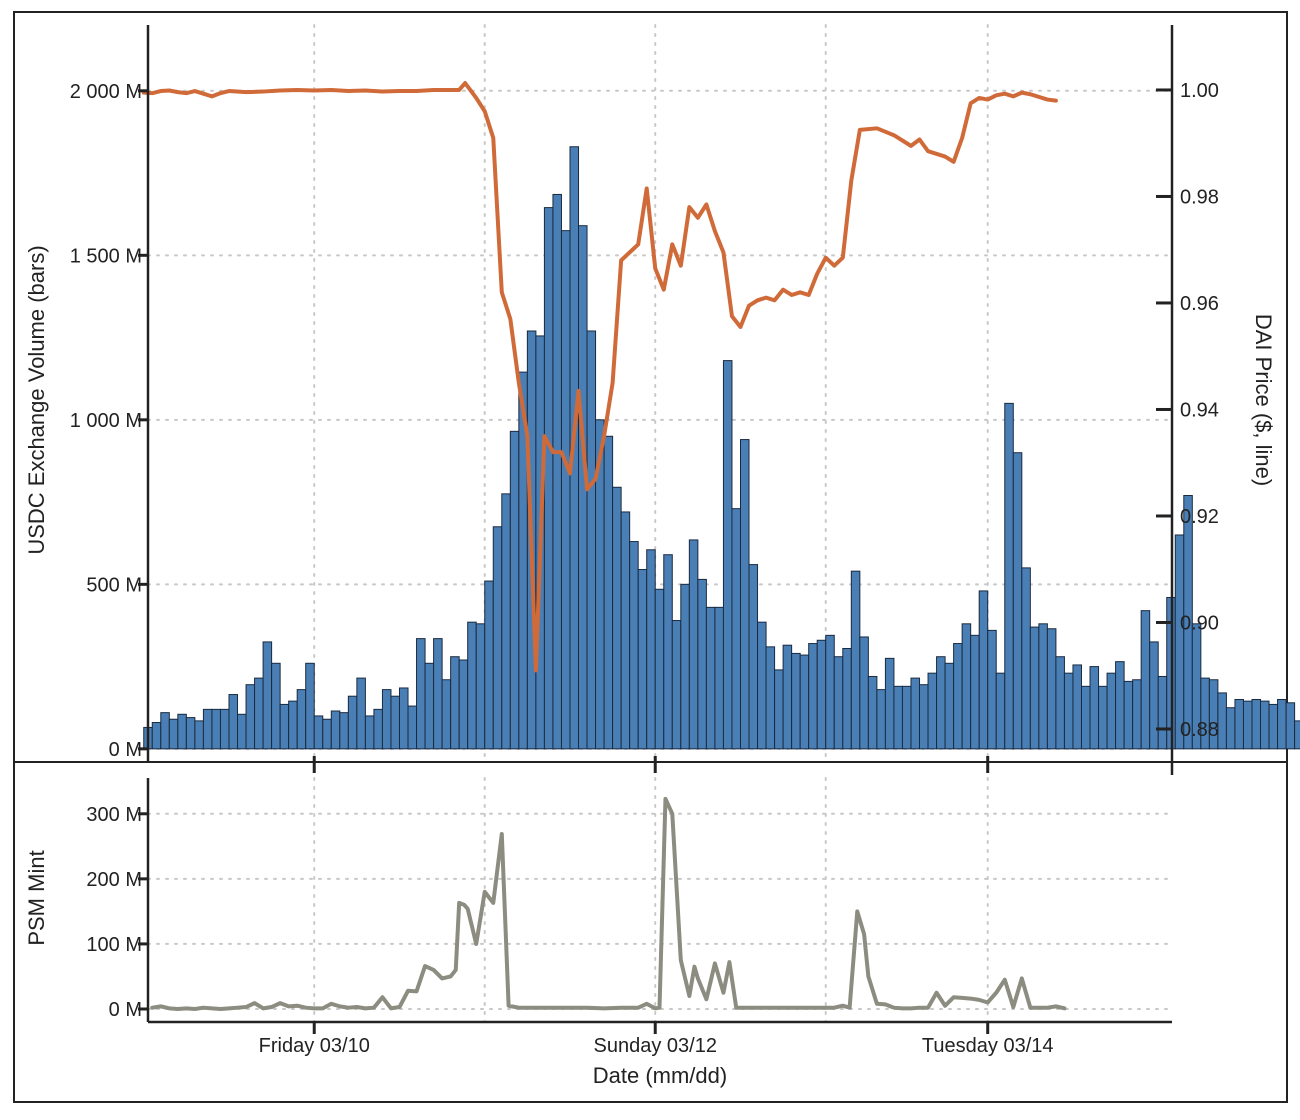 The image size is (1300, 1120). I want to click on price-tick-label-6: 1.00, so click(1199, 91).